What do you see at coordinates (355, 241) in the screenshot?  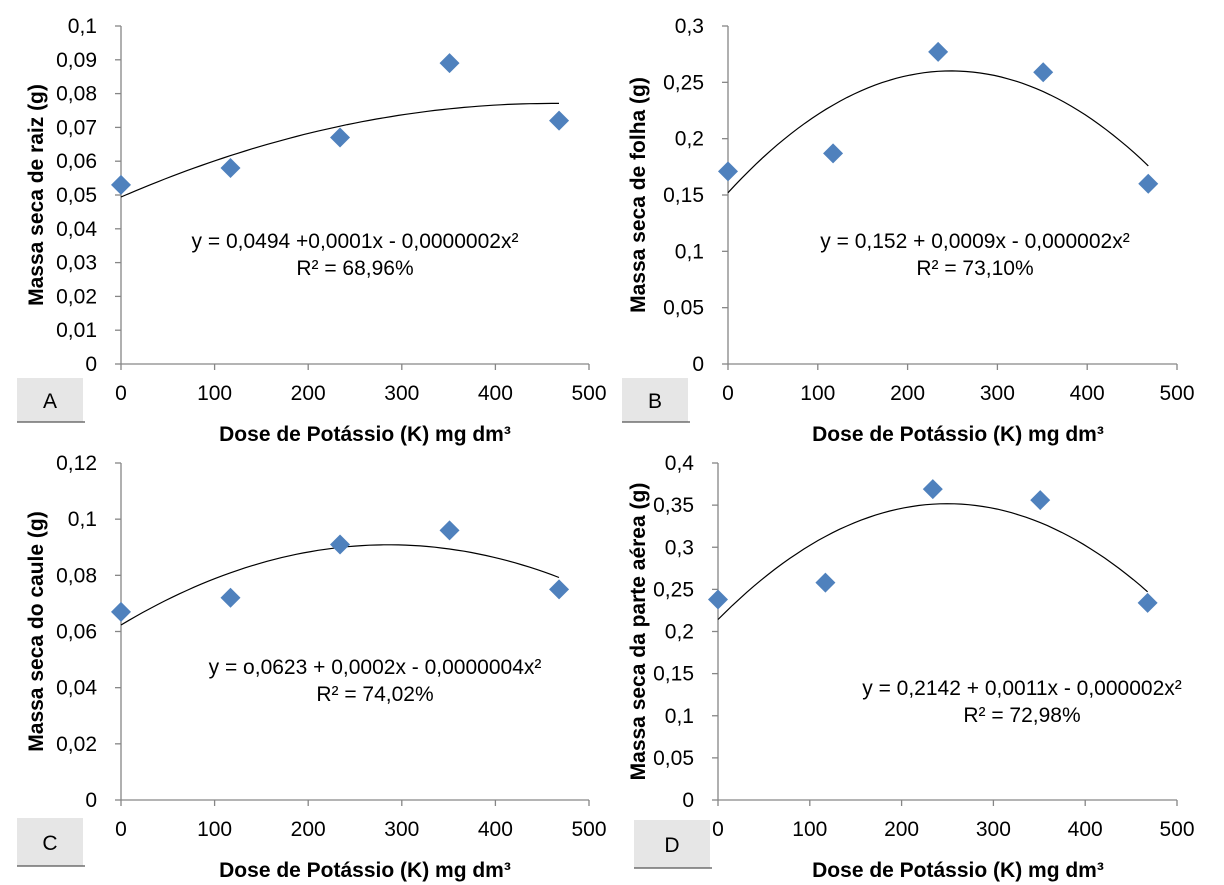 I see `regression-equation: y = 0,0494 +0,0001x - 0,0000002x²` at bounding box center [355, 241].